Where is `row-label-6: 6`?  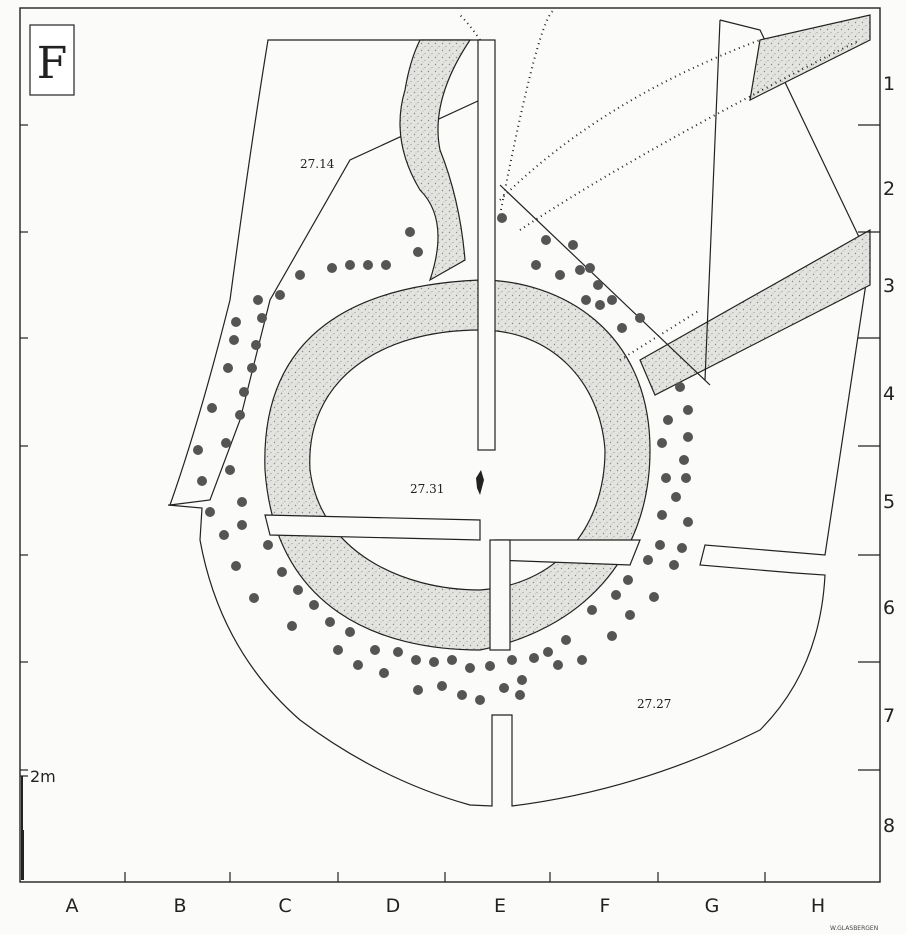
row-label-6: 6 is located at coordinates (889, 608).